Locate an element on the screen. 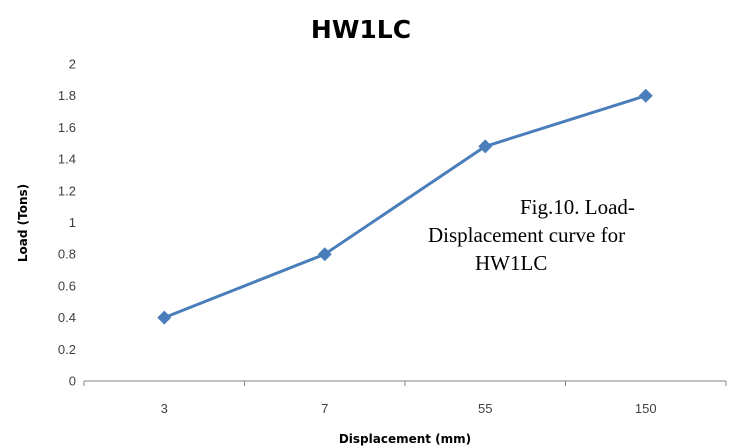 Image resolution: width=732 pixels, height=448 pixels. chart-title: HW1LC is located at coordinates (361, 29).